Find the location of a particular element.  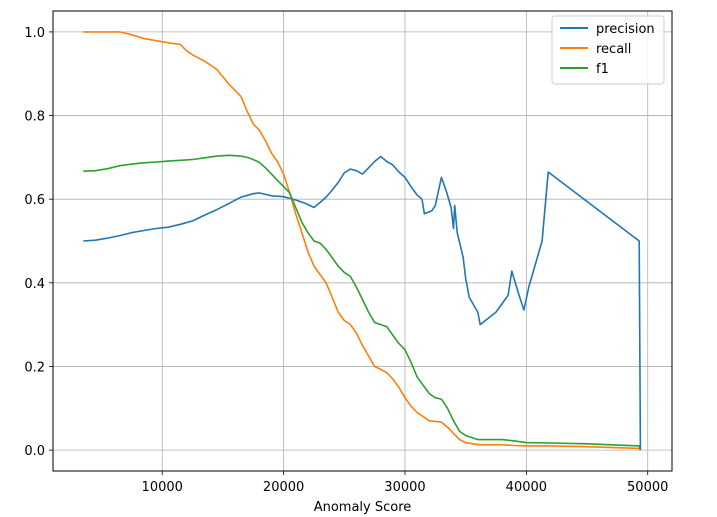

y-tick-label: 0.0 is located at coordinates (34, 451).